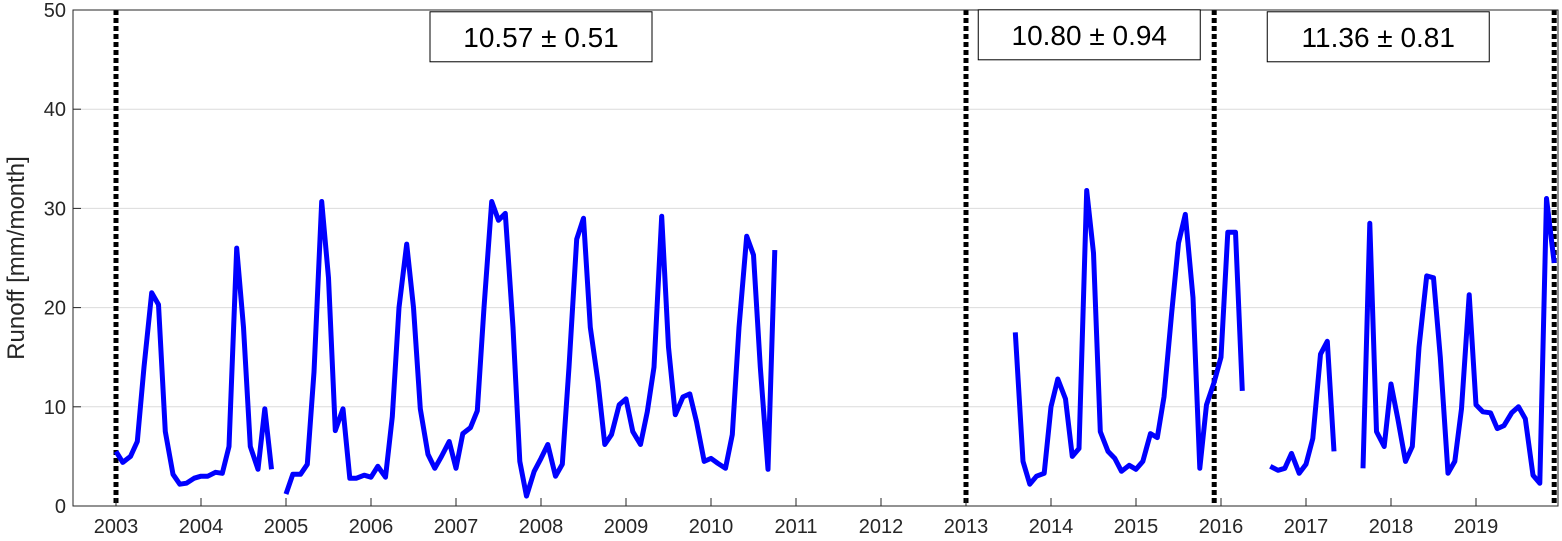 This screenshot has height=541, width=1562. What do you see at coordinates (201, 527) in the screenshot?
I see `x-tick-label: 2004` at bounding box center [201, 527].